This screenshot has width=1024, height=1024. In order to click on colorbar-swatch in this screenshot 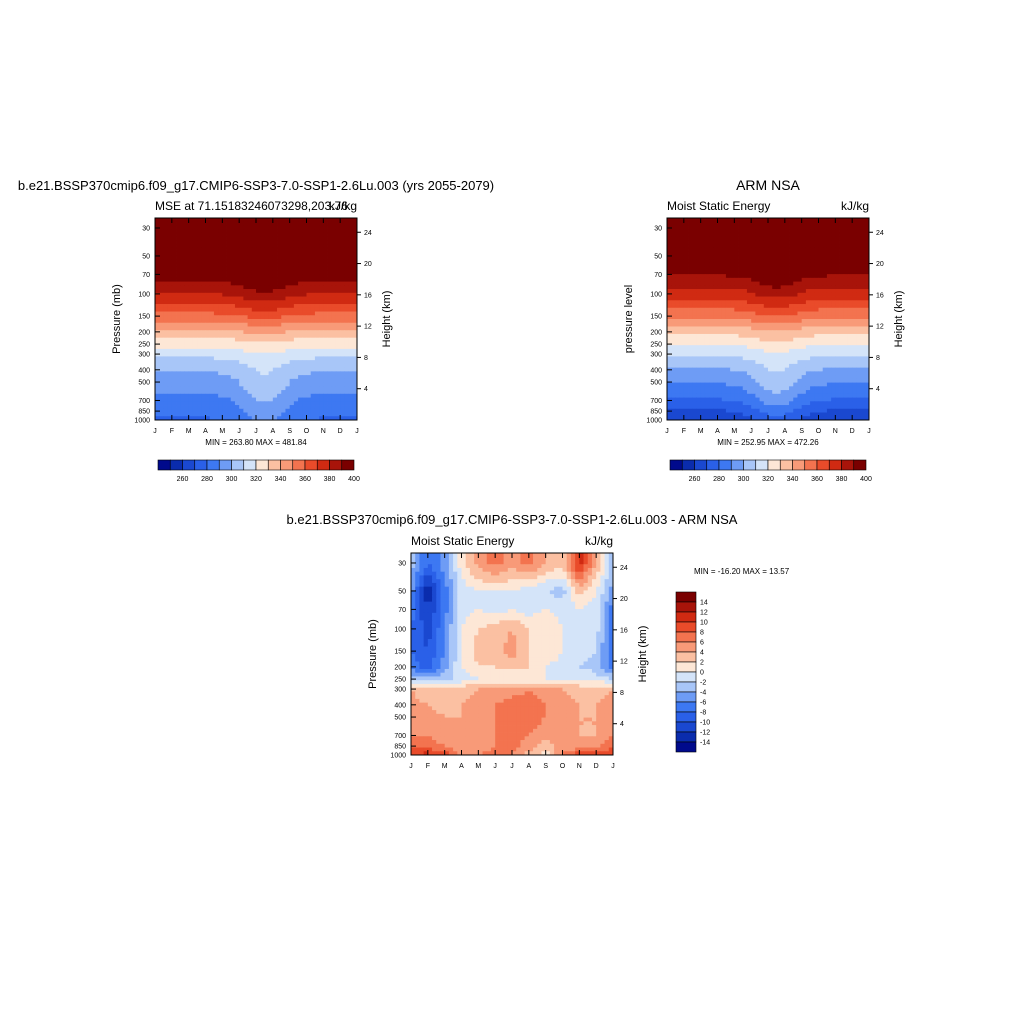, I will do `click(348, 465)`.